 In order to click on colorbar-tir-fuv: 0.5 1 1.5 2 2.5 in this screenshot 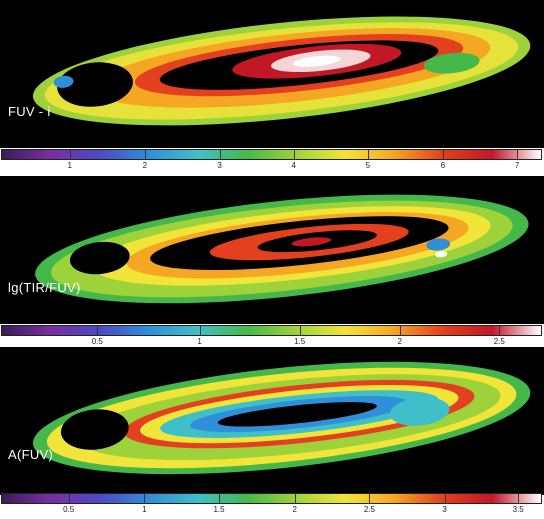, I will do `click(272, 338)`.